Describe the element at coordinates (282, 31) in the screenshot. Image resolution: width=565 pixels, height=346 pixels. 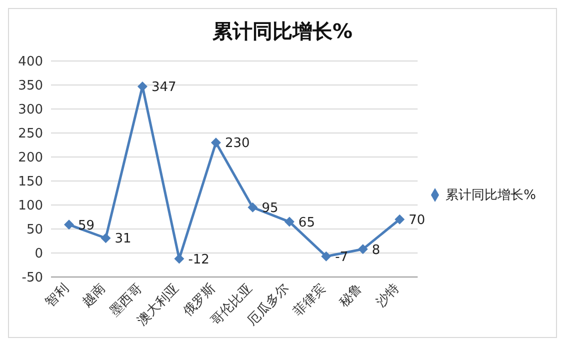
I see `chart-title: 累计同比增长%` at that location.